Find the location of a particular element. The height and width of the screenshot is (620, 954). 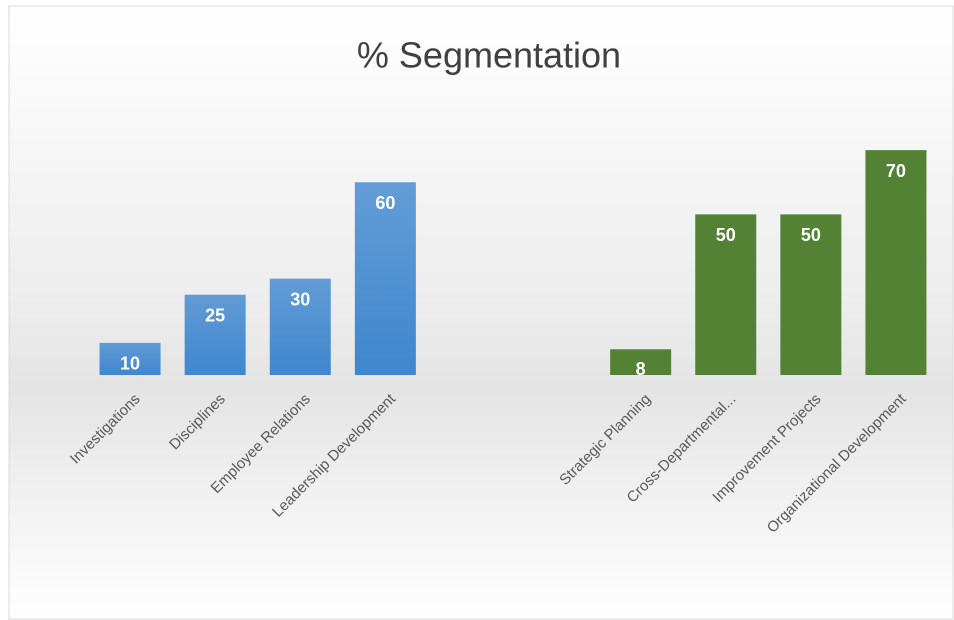

data-label: 25 is located at coordinates (215, 315).